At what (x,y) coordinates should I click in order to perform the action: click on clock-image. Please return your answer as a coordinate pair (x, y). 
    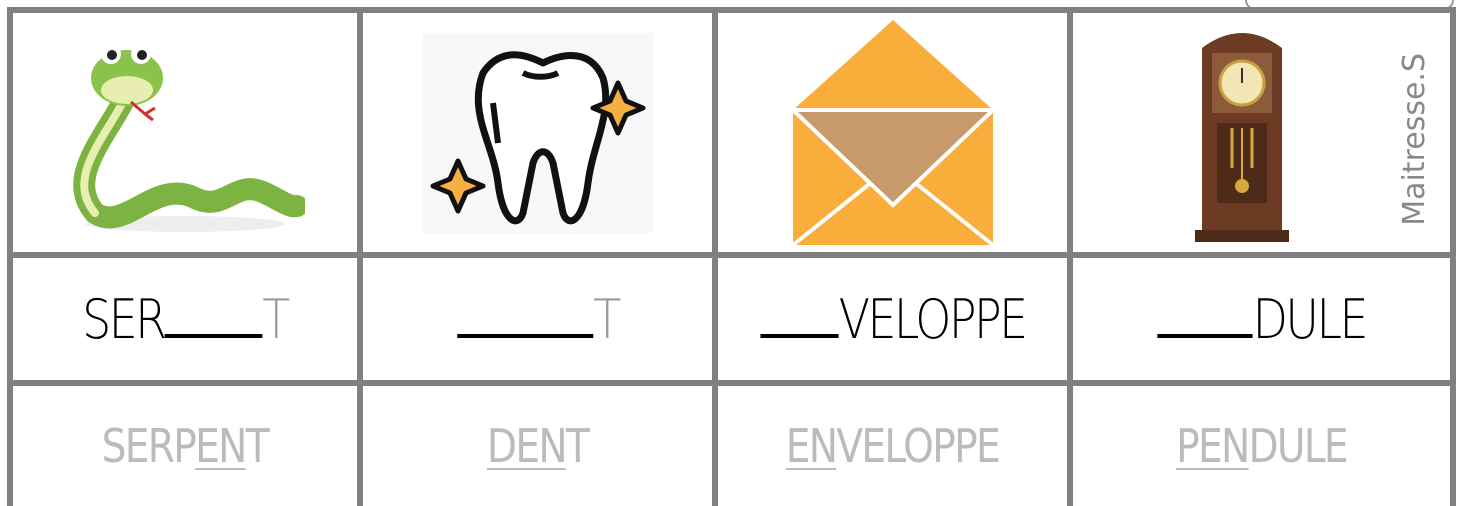
    Looking at the image, I should click on (1241, 137).